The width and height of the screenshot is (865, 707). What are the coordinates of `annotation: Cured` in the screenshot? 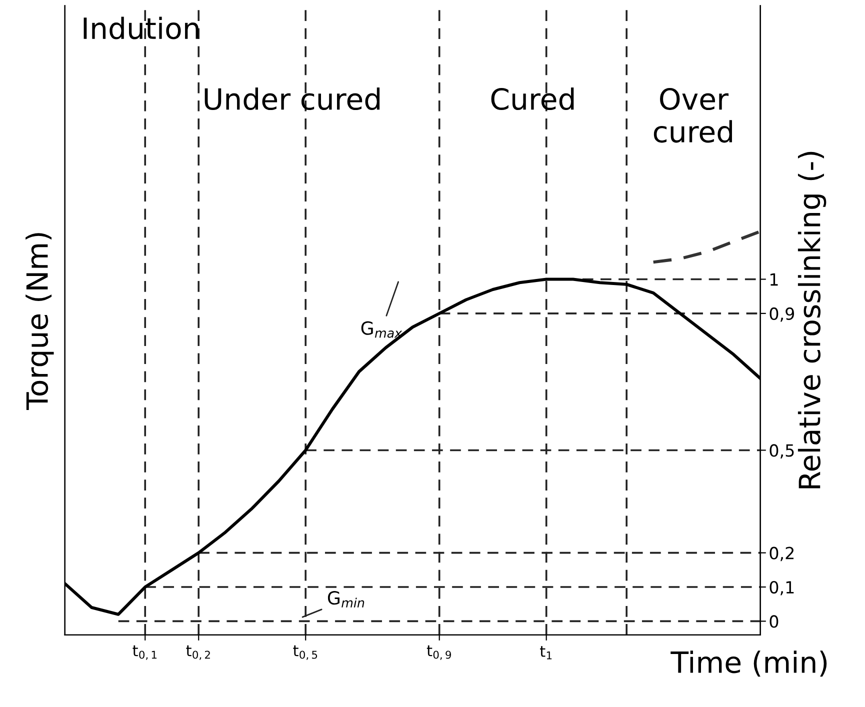 It's located at (532, 98).